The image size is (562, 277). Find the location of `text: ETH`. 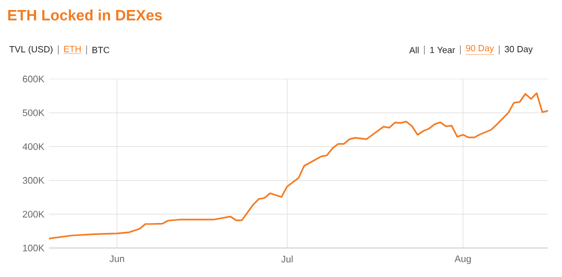

text: ETH is located at coordinates (72, 49).